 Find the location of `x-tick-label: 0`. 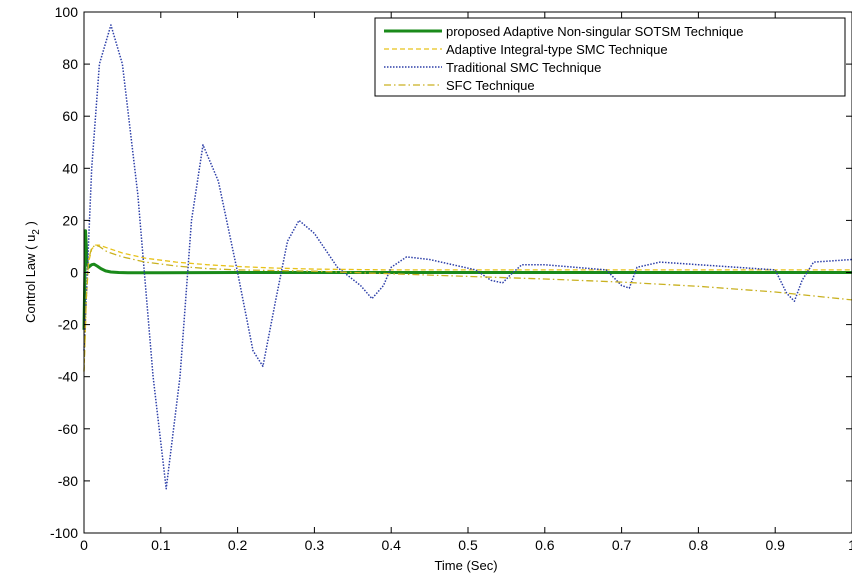

x-tick-label: 0 is located at coordinates (84, 545).